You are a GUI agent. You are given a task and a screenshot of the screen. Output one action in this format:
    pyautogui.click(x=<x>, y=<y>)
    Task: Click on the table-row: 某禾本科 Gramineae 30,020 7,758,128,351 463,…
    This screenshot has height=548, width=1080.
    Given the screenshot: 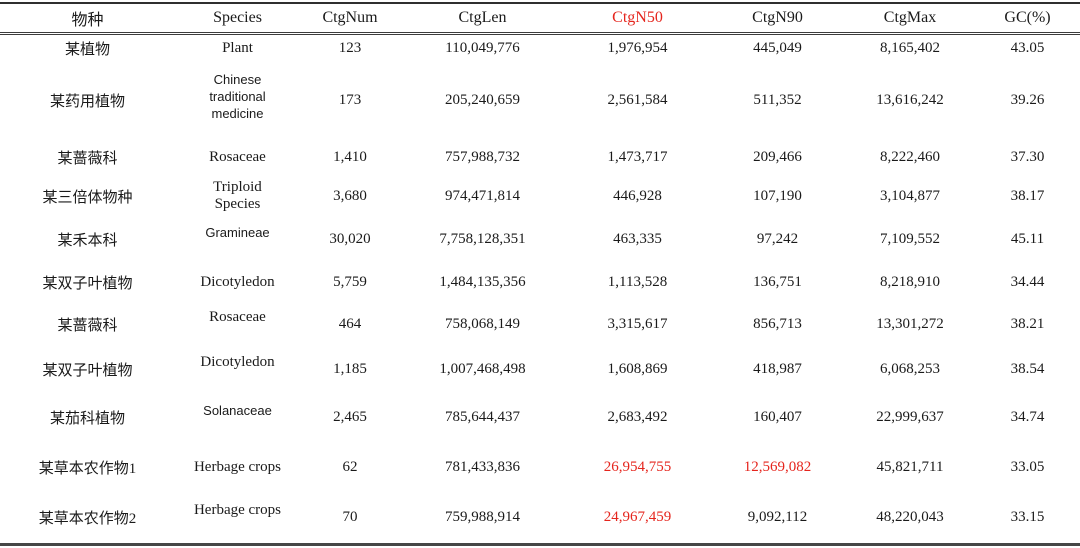 What is the action you would take?
    pyautogui.click(x=540, y=239)
    